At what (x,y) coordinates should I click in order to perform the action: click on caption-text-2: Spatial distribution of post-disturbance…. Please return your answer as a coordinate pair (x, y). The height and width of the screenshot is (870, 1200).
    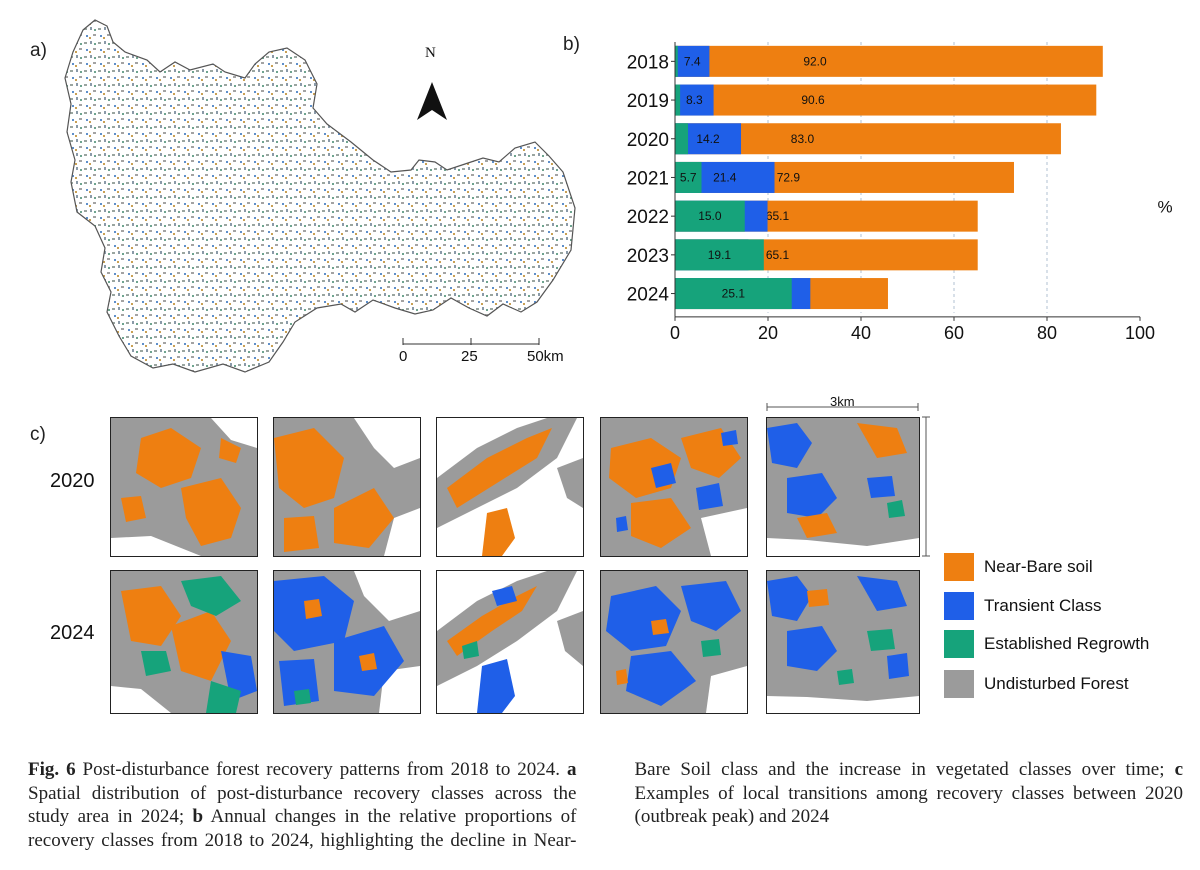
    Looking at the image, I should click on (302, 805).